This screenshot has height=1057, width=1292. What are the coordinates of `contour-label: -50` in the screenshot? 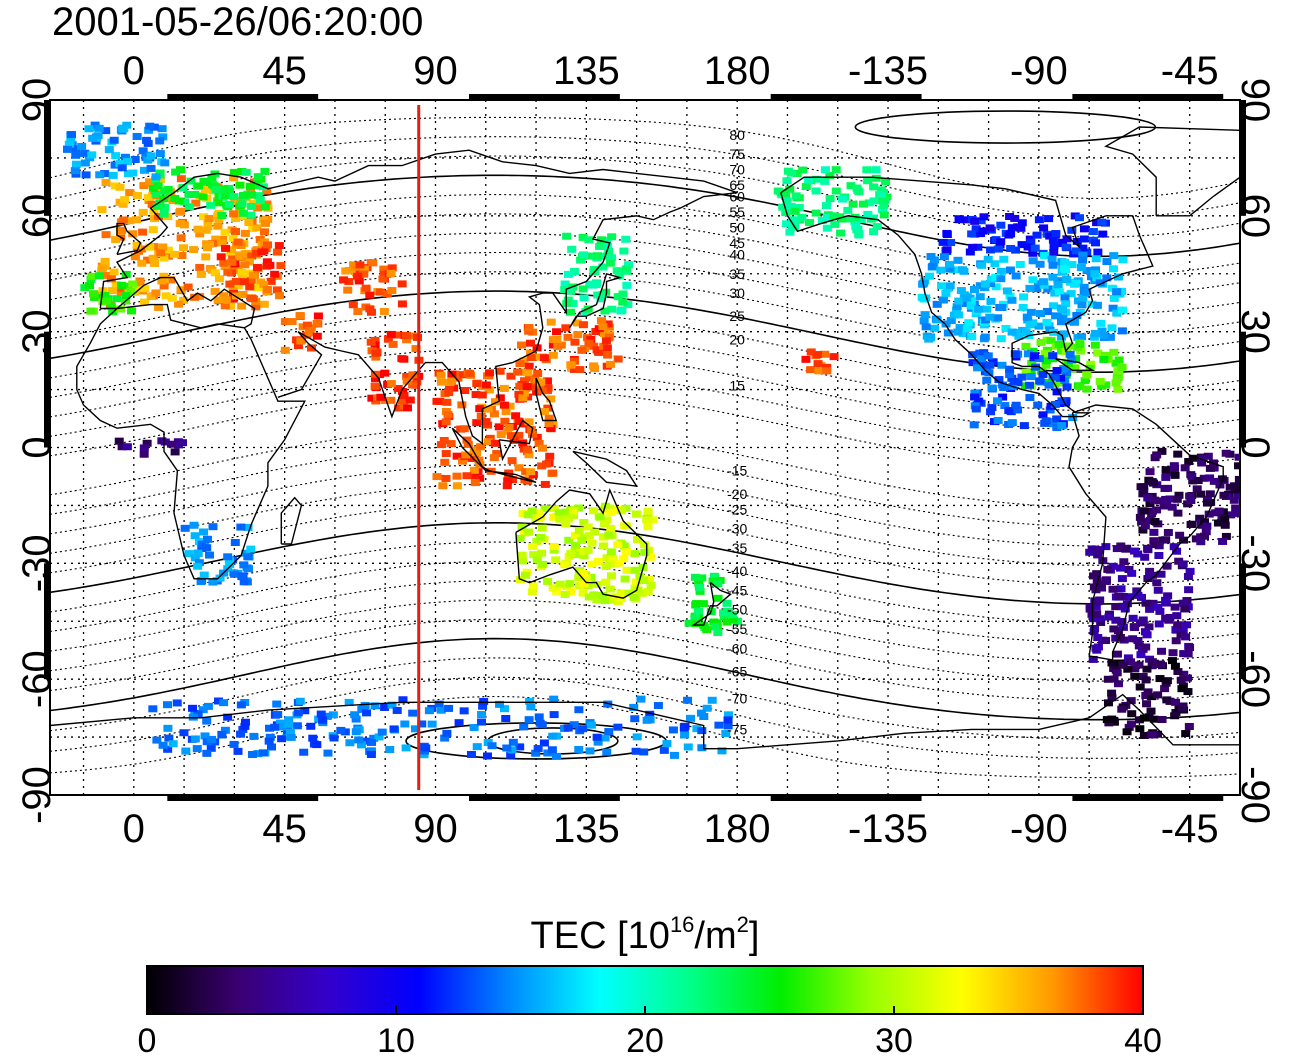 It's located at (737, 610).